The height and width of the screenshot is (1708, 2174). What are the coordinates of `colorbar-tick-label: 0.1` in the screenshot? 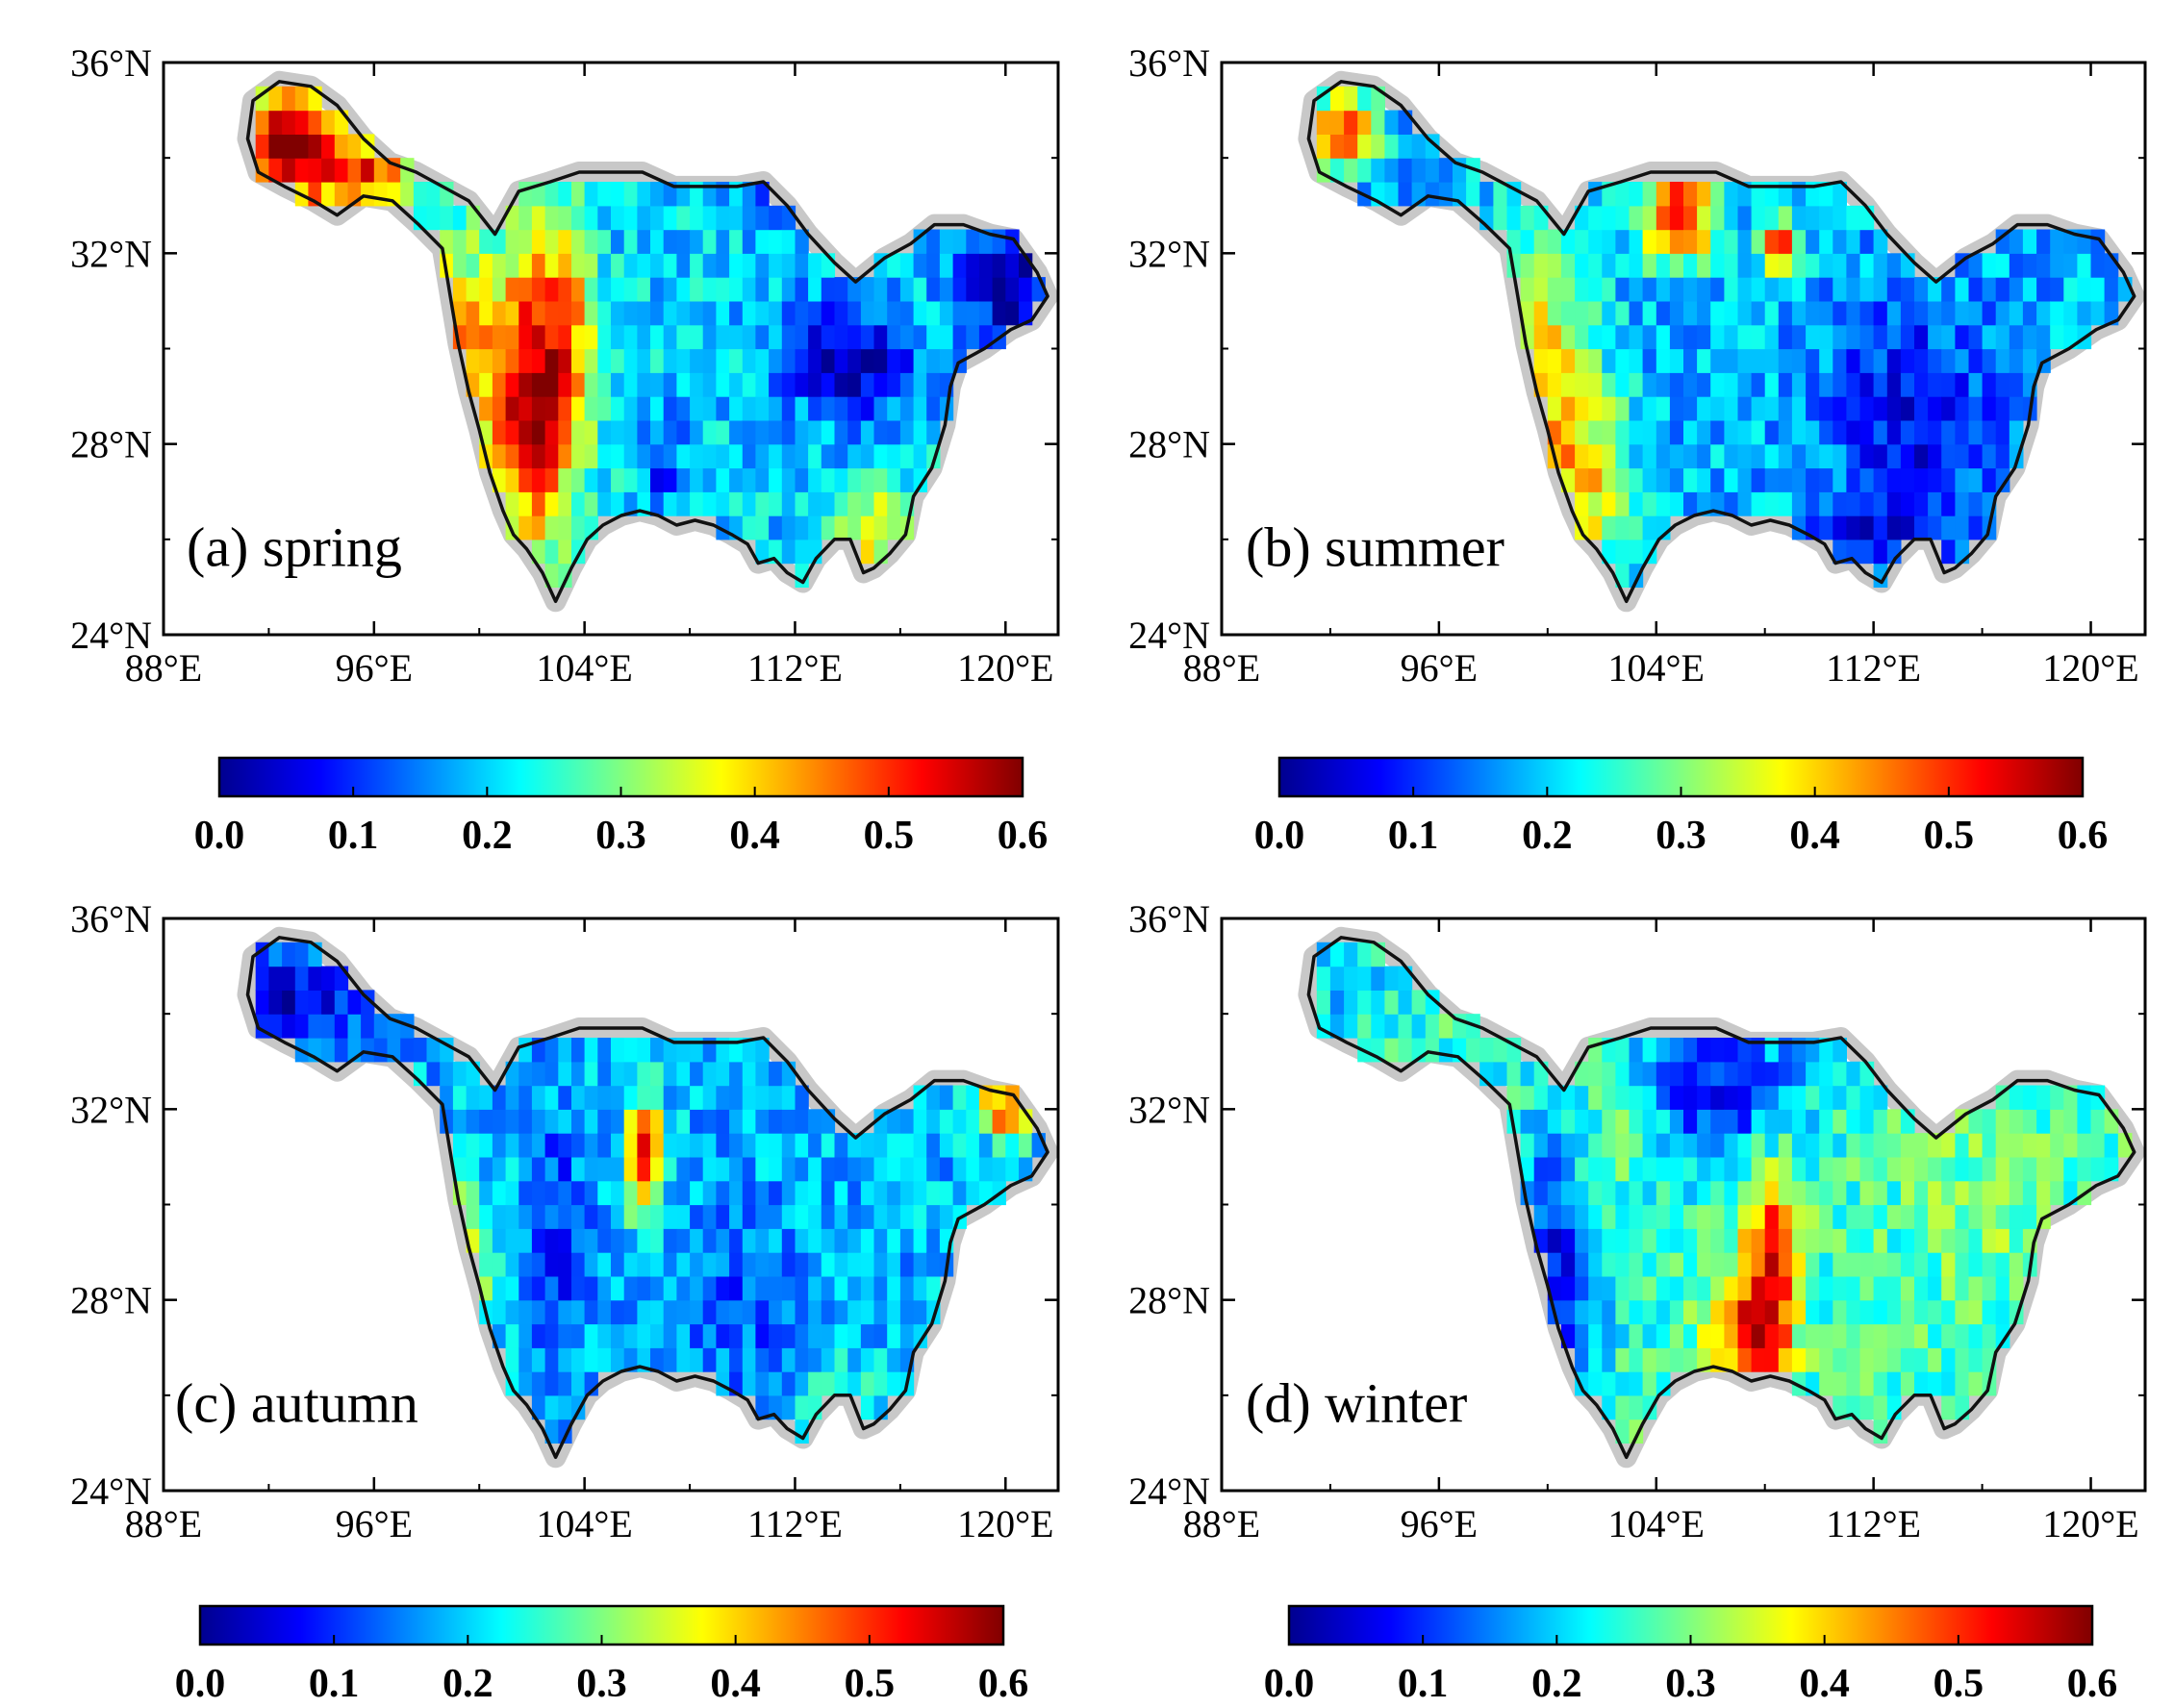 It's located at (1423, 1684).